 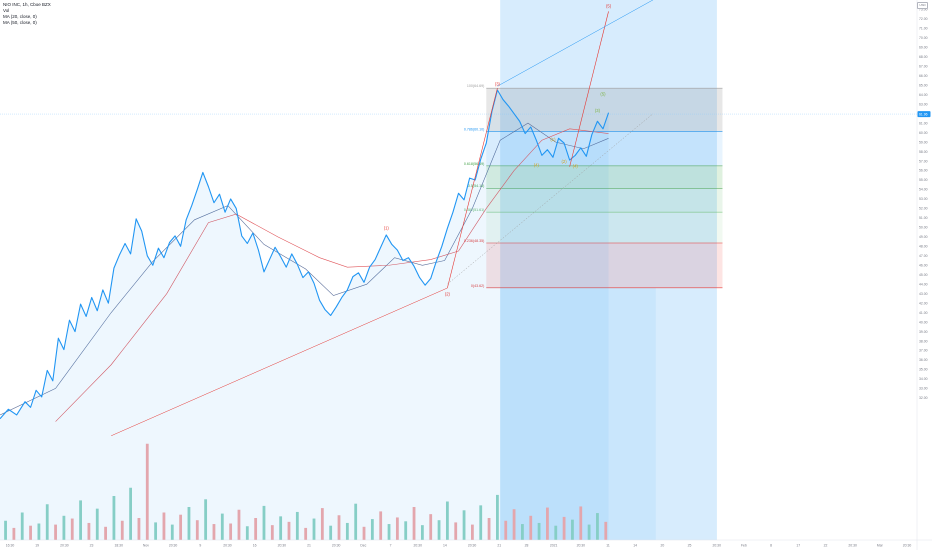 What do you see at coordinates (474, 164) in the screenshot?
I see `fib-level-label: 0.618(56.49)` at bounding box center [474, 164].